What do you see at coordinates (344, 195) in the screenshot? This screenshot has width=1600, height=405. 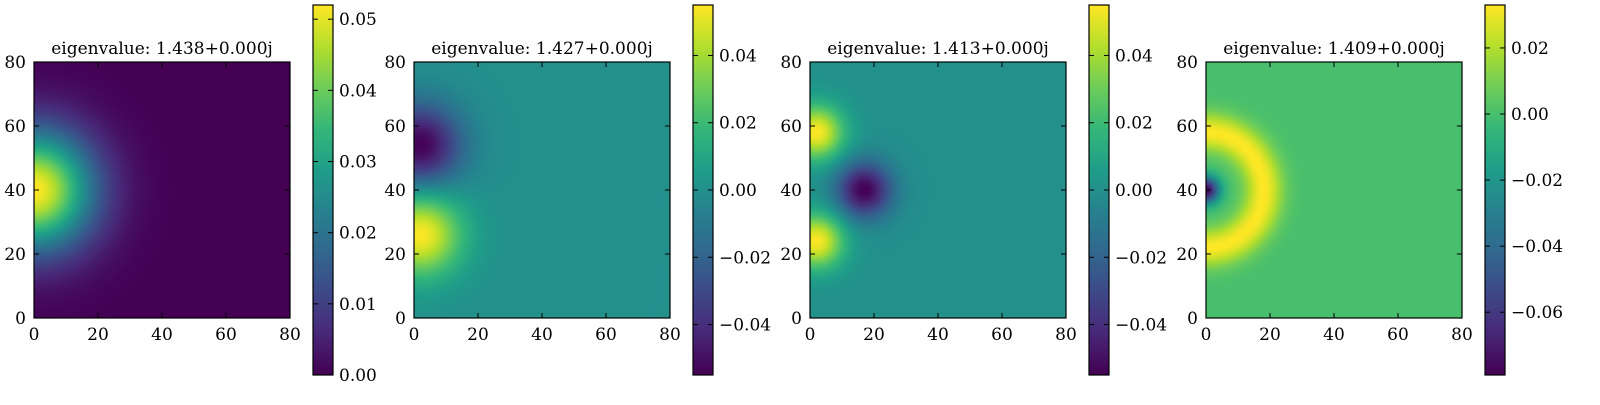 I see `colorbar: 0.00 0.01 0.02 0.03 0.04 0.05` at bounding box center [344, 195].